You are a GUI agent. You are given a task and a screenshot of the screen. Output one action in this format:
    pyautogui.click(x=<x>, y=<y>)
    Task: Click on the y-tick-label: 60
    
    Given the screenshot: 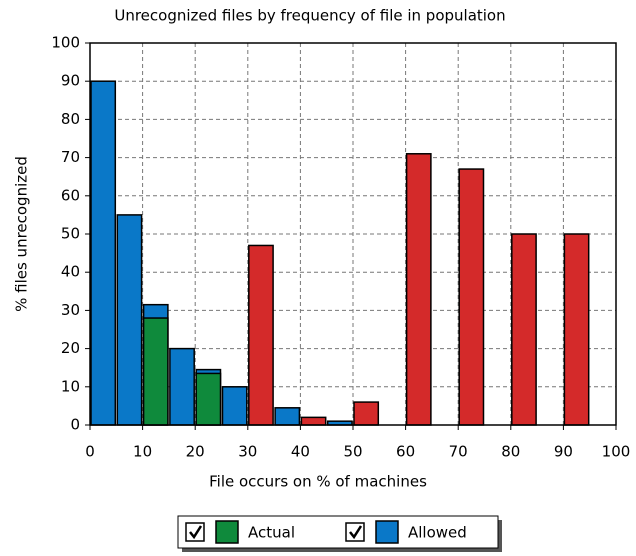 What is the action you would take?
    pyautogui.click(x=70, y=195)
    